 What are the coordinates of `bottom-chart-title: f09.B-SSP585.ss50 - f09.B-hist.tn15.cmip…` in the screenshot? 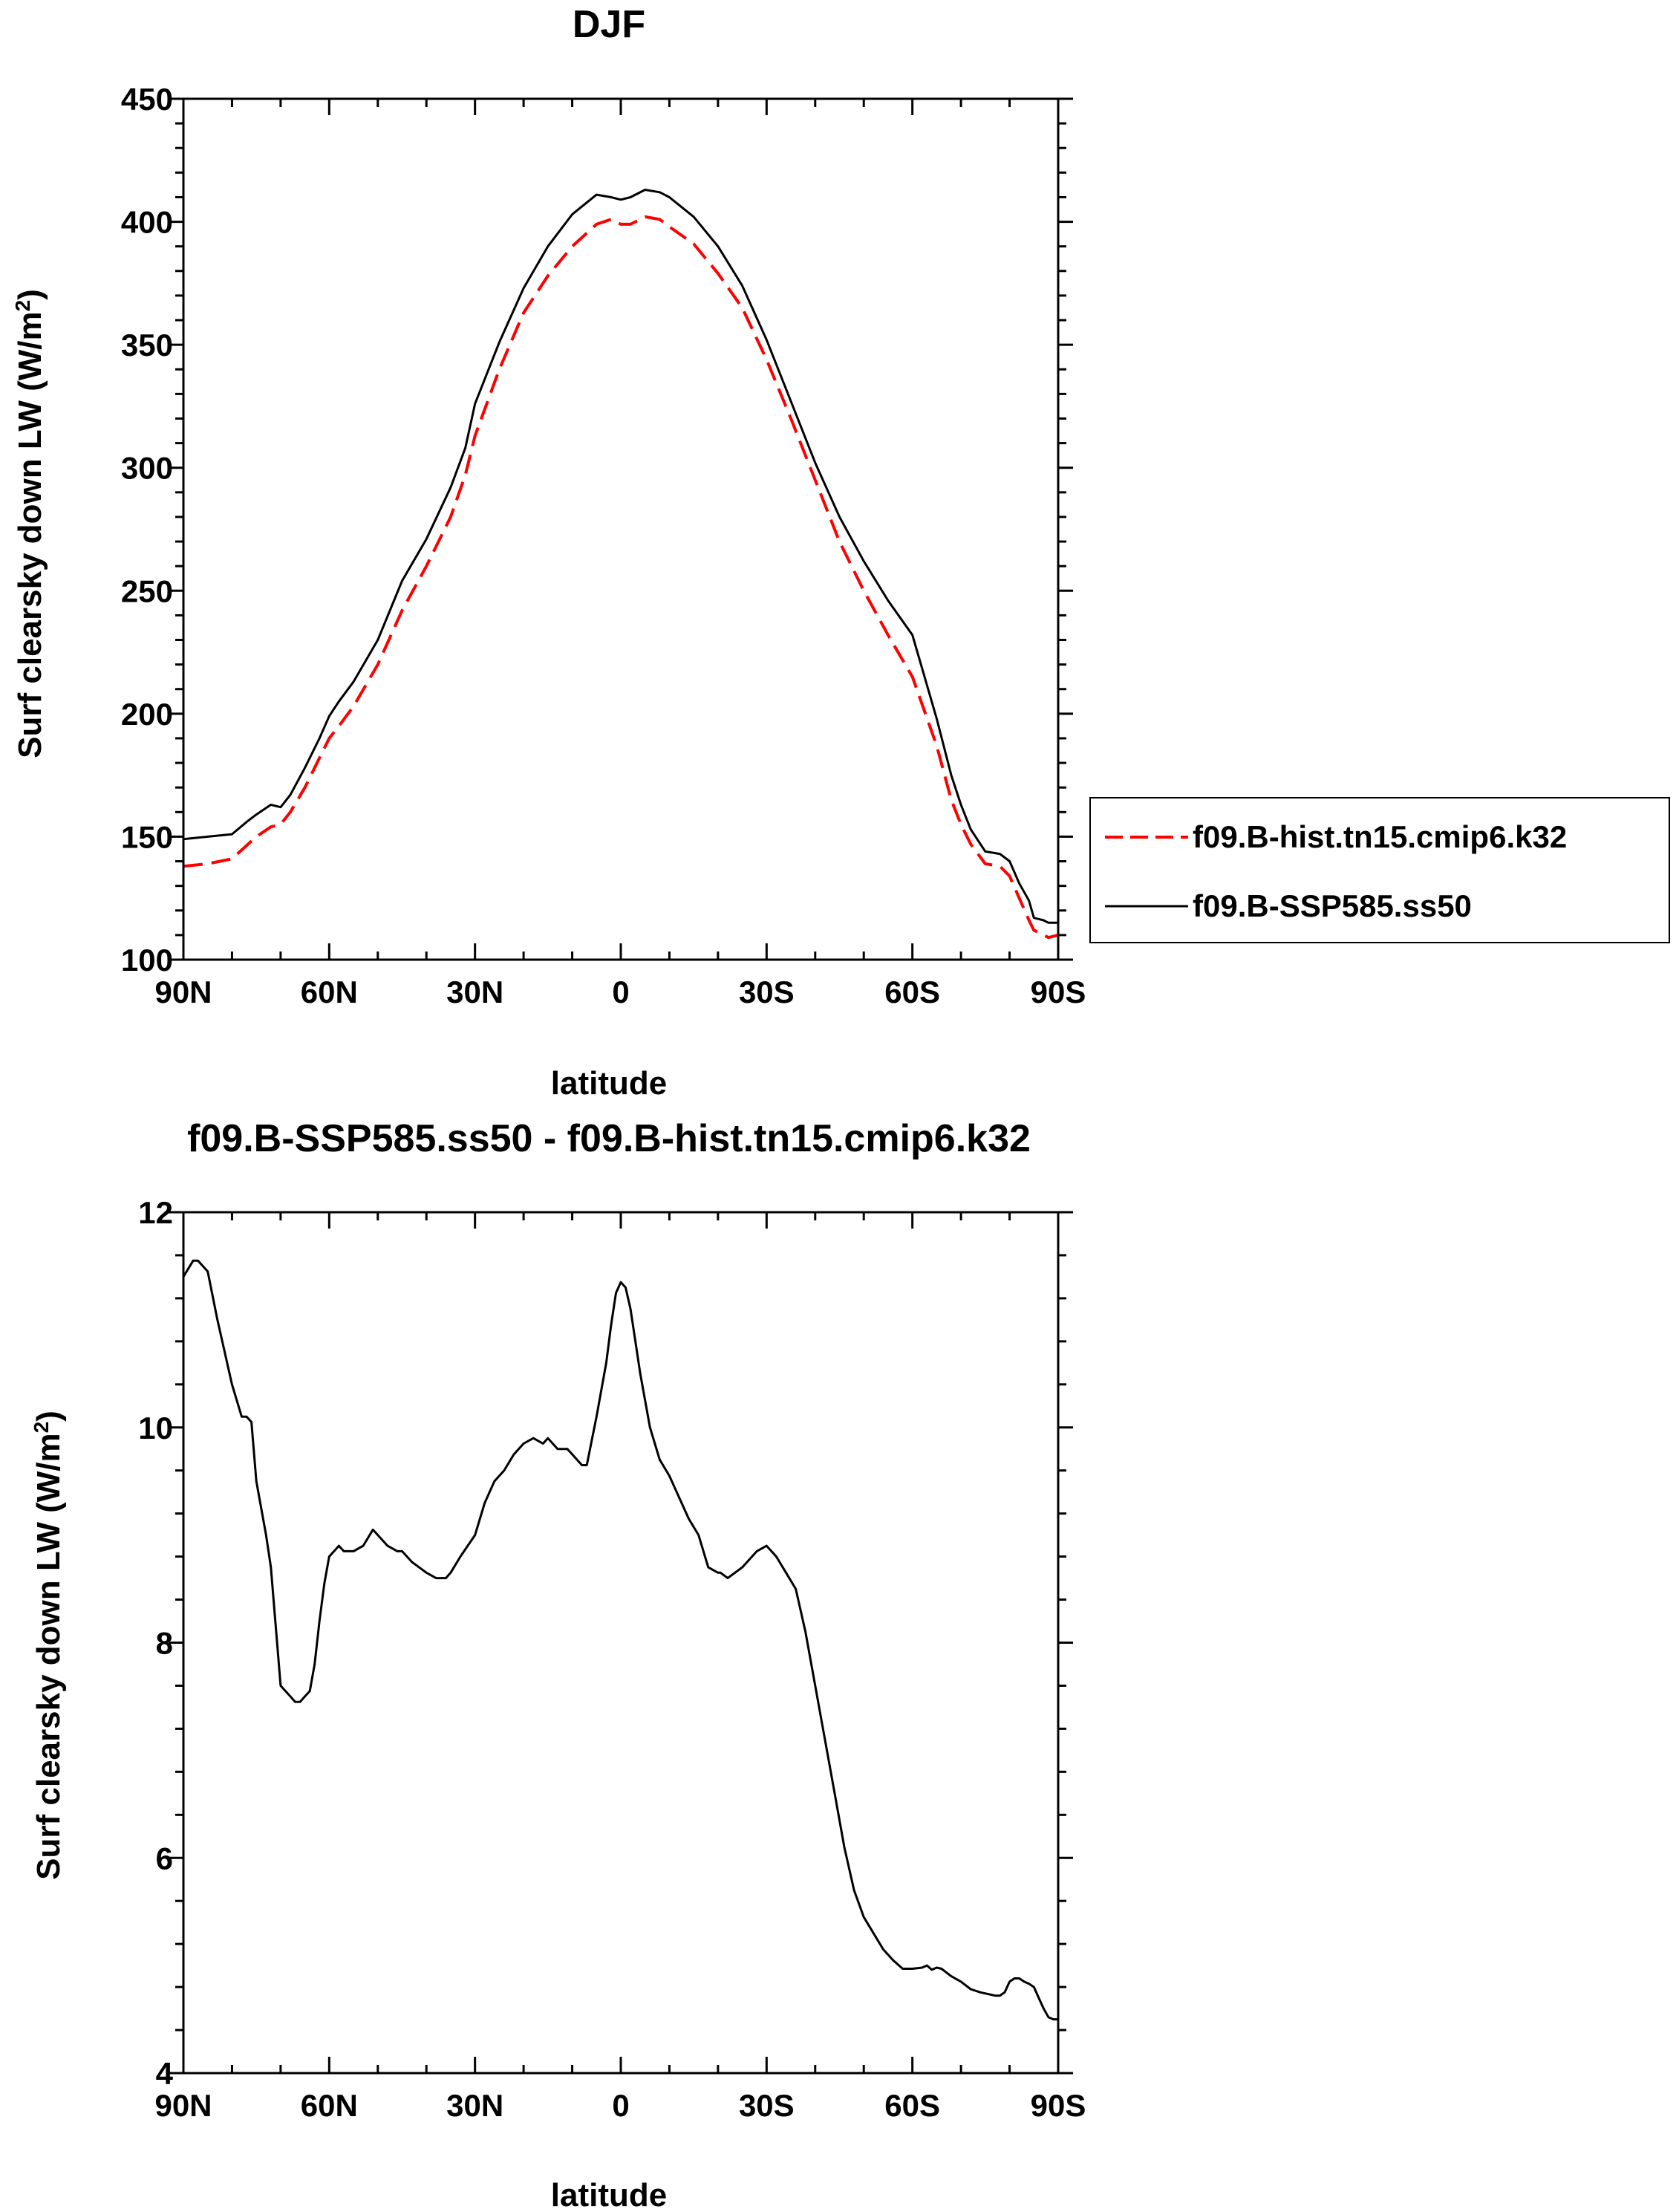 It's located at (609, 1138).